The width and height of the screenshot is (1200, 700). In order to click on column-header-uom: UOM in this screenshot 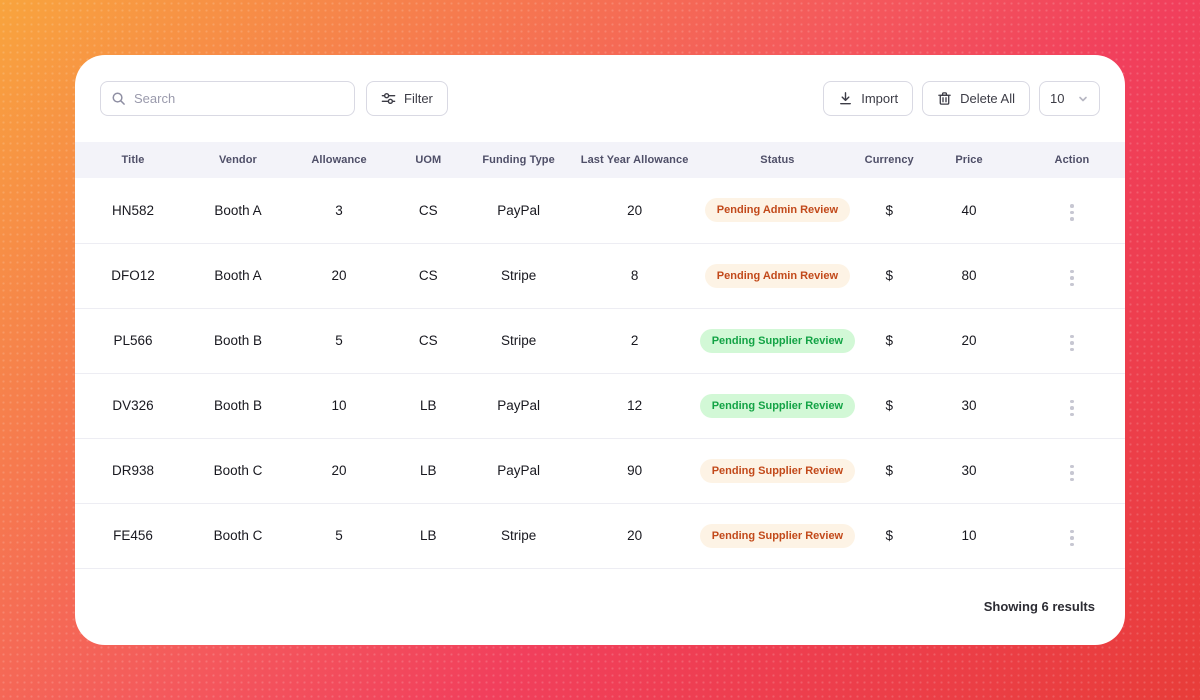, I will do `click(428, 160)`.